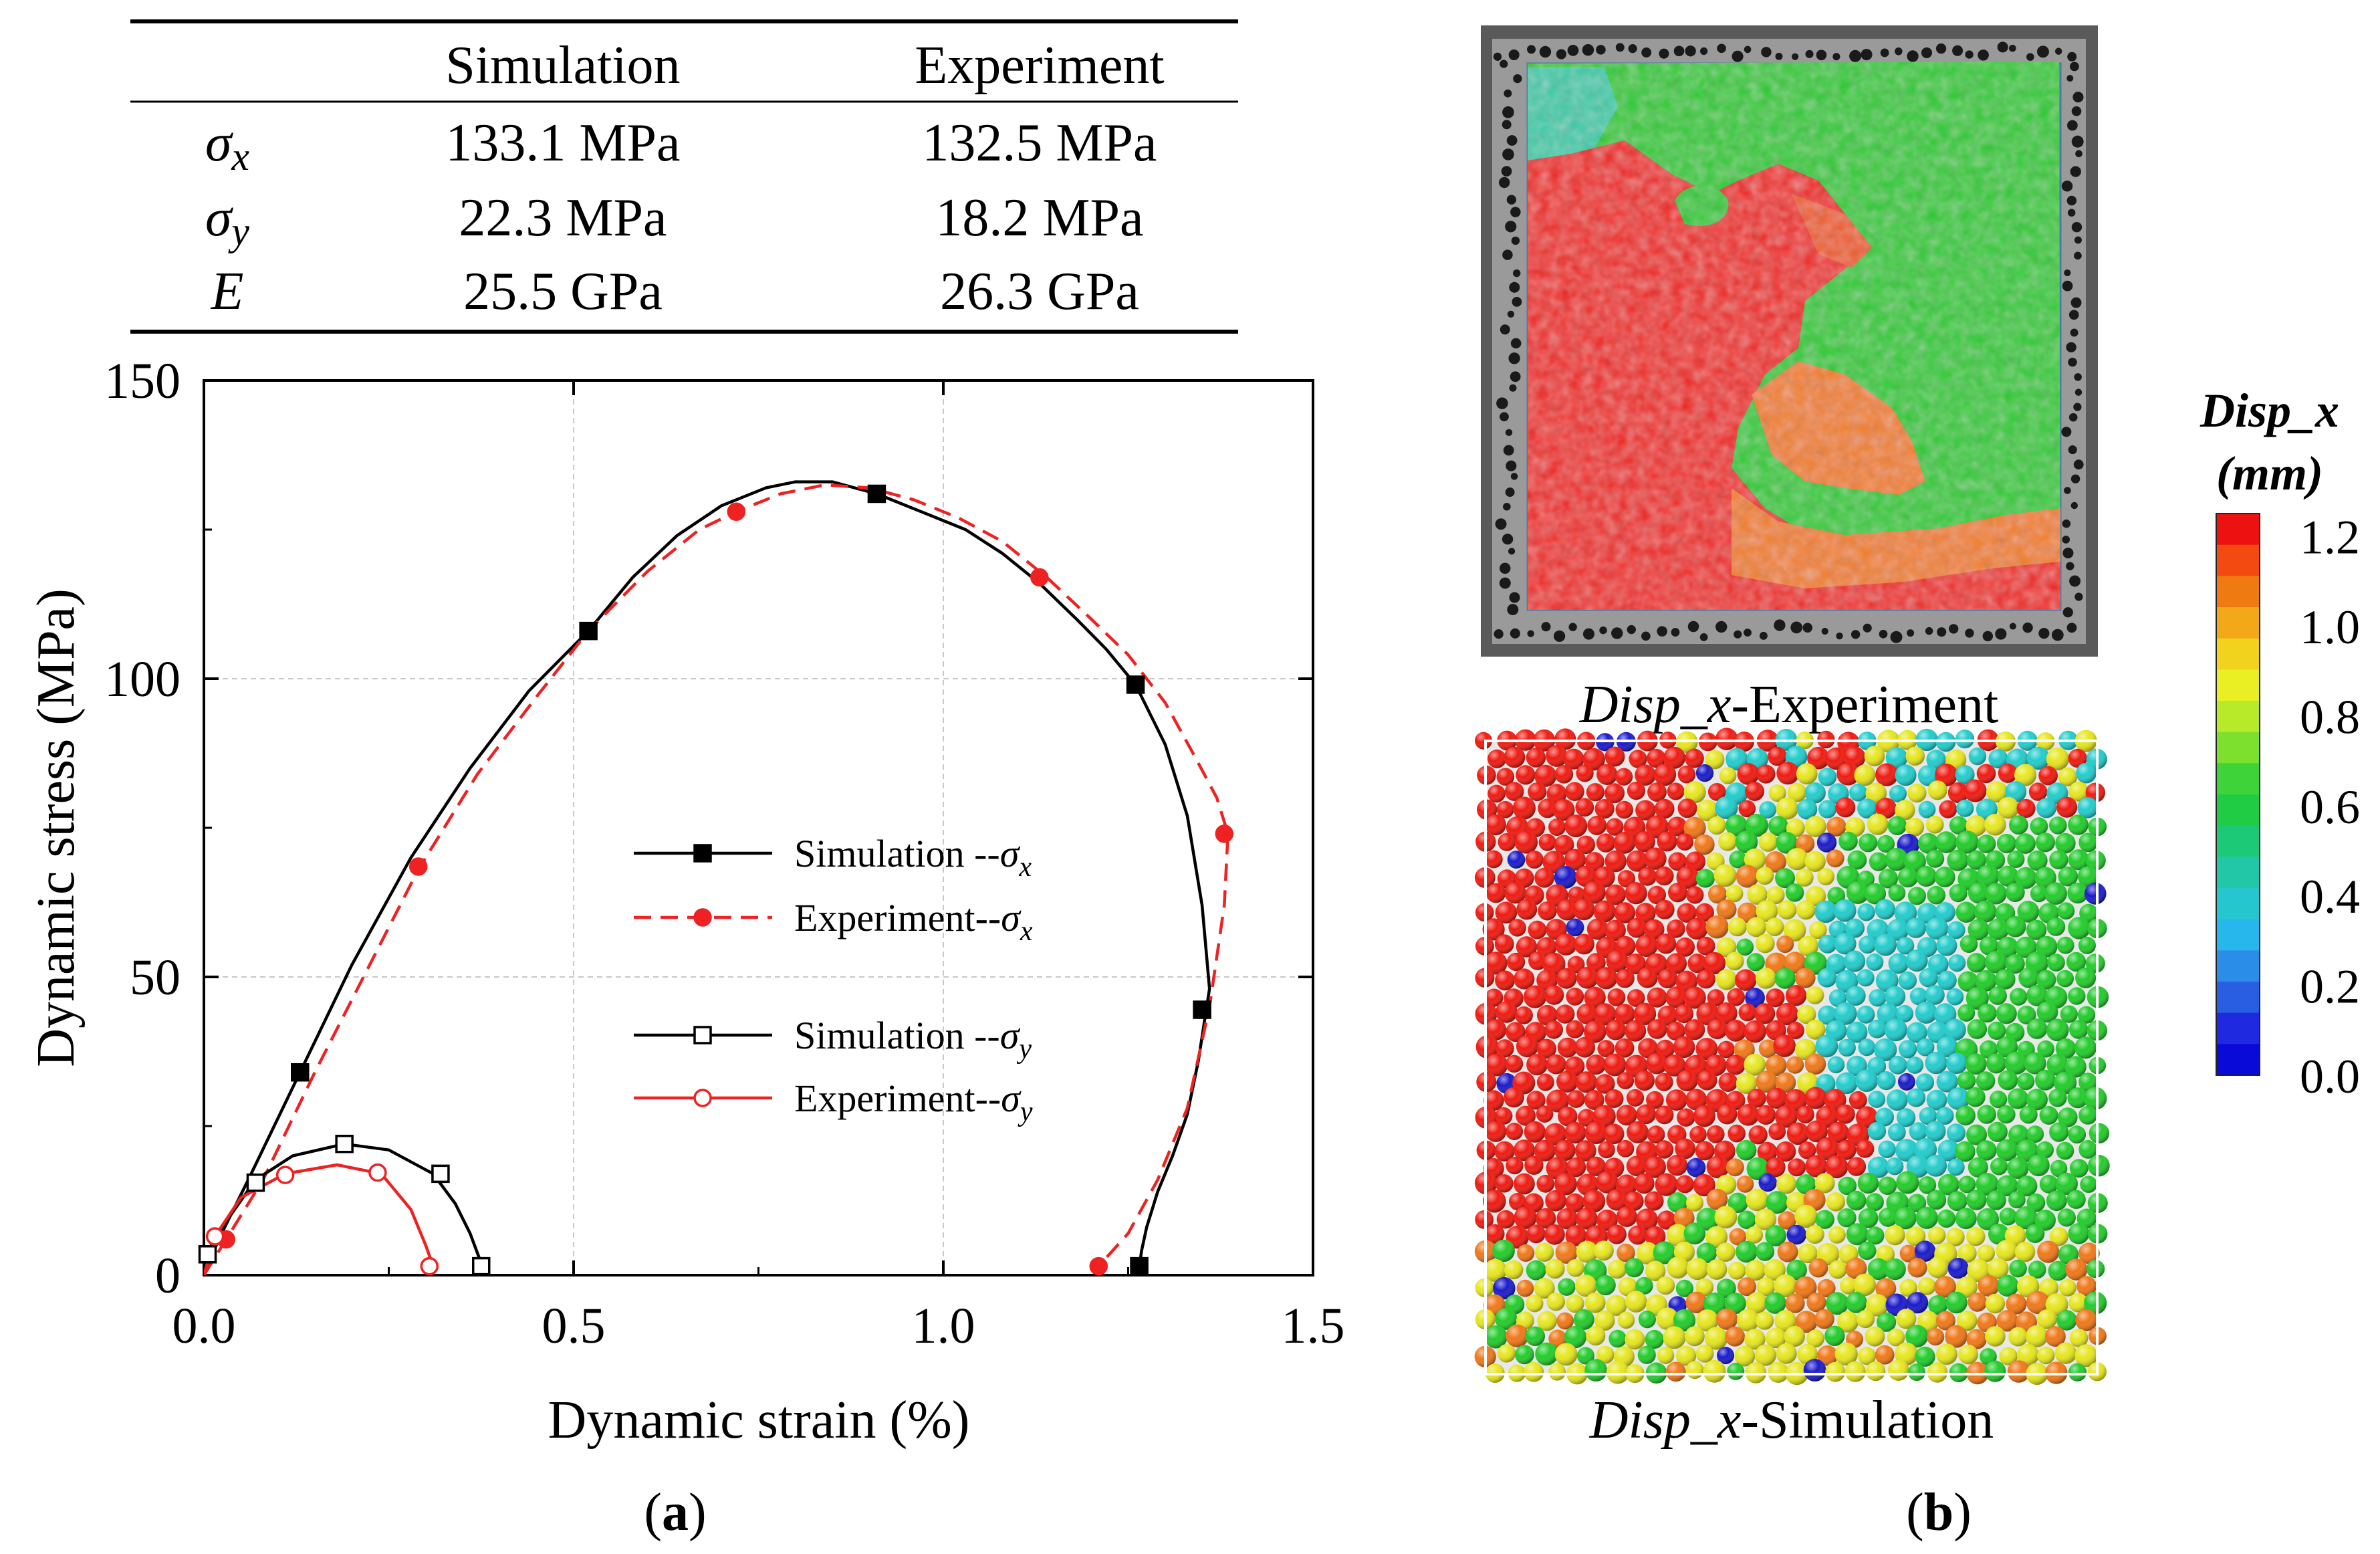  Describe the element at coordinates (913, 1102) in the screenshot. I see `legend-entry: Experiment--σy` at that location.